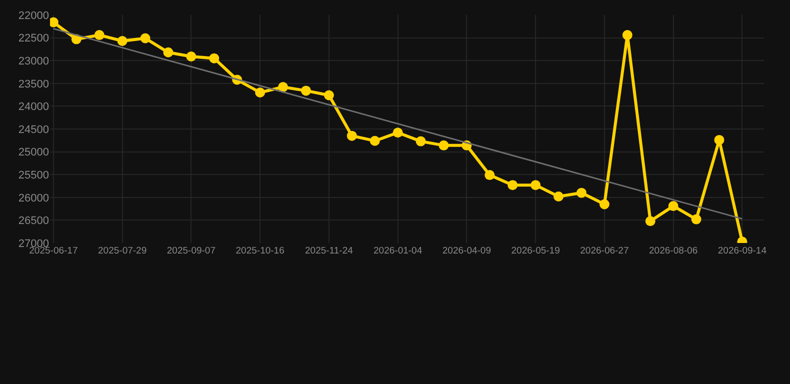 The width and height of the screenshot is (790, 384). I want to click on y-tick-label: 25500, so click(33, 175).